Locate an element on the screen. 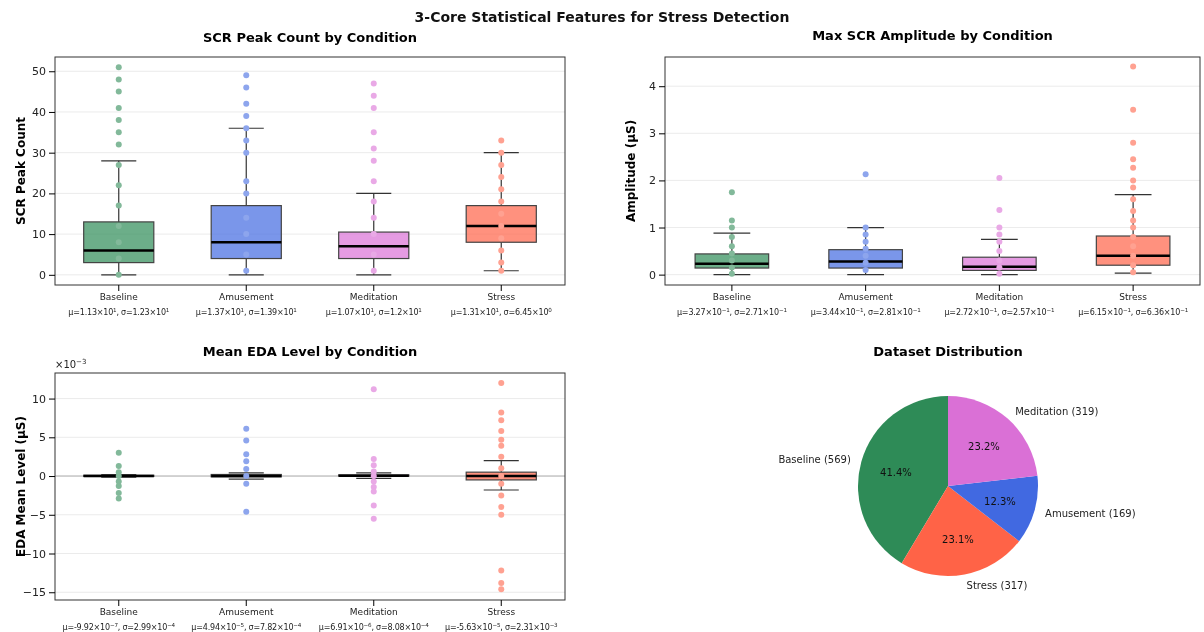 This screenshot has height=632, width=1204. text: μ=3.27×10$^{−1}$, σ=2.71×10$^{−1}$ is located at coordinates (732, 312).